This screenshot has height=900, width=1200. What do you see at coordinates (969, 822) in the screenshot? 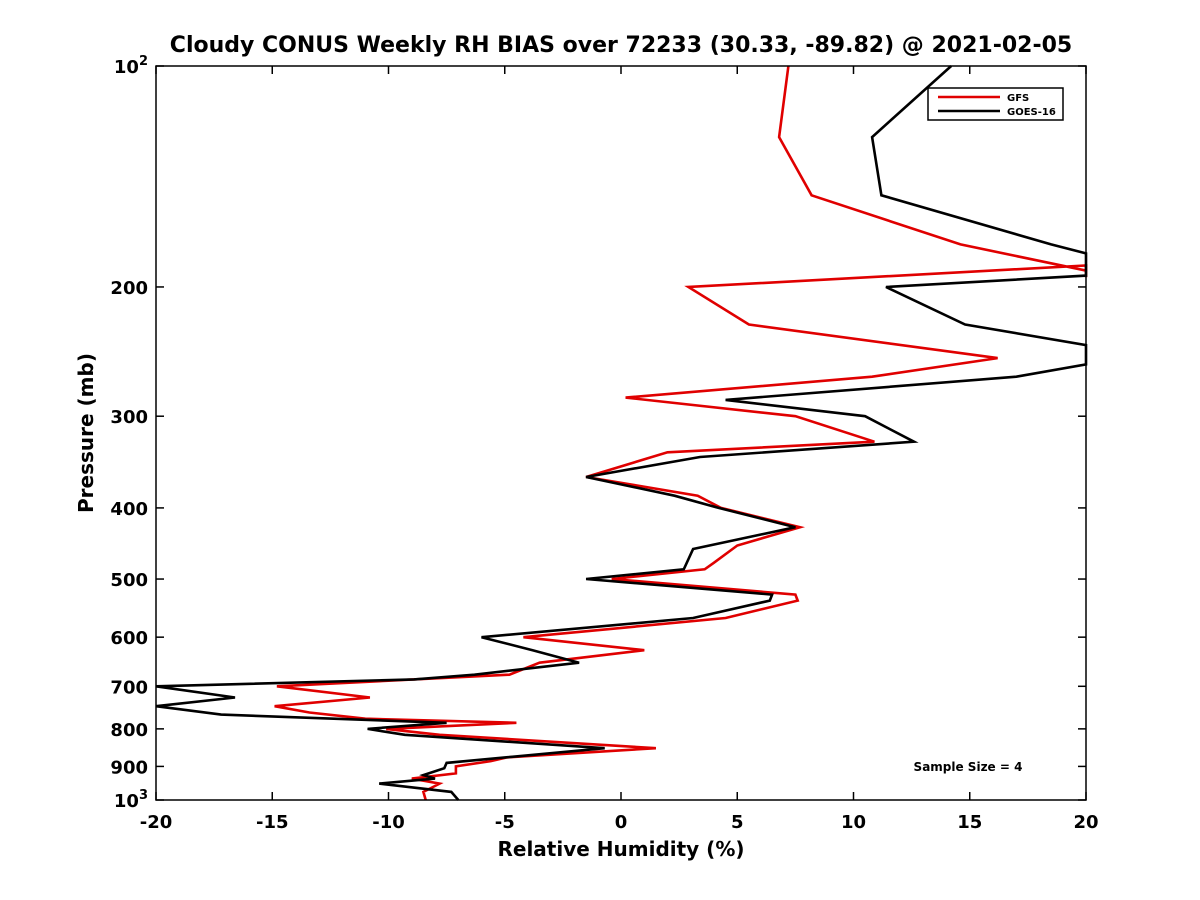
I see `x-tick-label: 15` at bounding box center [969, 822].